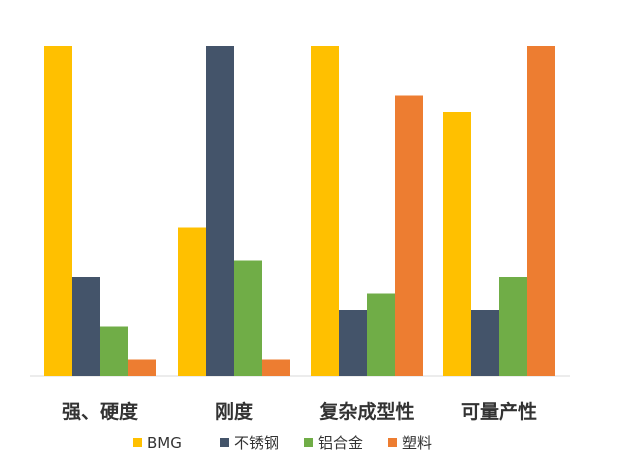 This screenshot has height=473, width=625. Describe the element at coordinates (234, 411) in the screenshot. I see `category-label-2: 刚度` at that location.